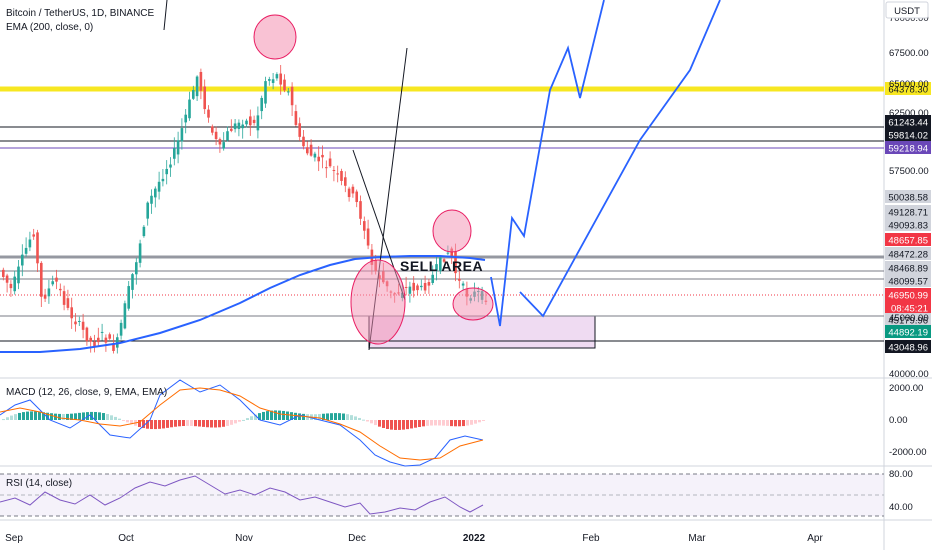 This screenshot has height=550, width=932. Describe the element at coordinates (482, 332) in the screenshot. I see `buy-zone-box` at that location.